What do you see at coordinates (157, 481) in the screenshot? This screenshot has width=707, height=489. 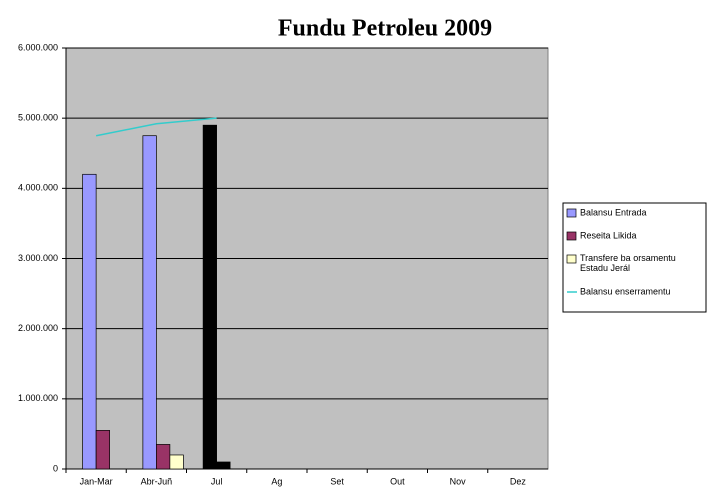 I see `x-tick-label: Abr-Juñ` at bounding box center [157, 481].